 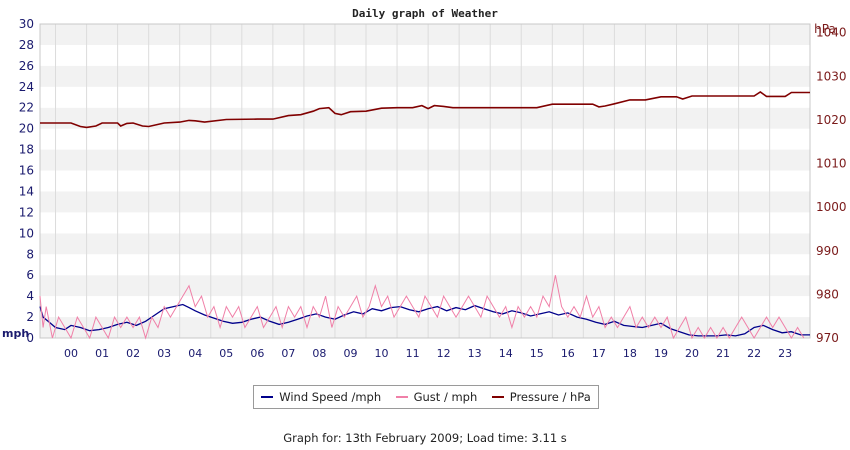 I want to click on left-tick-label: 24, so click(x=26, y=87).